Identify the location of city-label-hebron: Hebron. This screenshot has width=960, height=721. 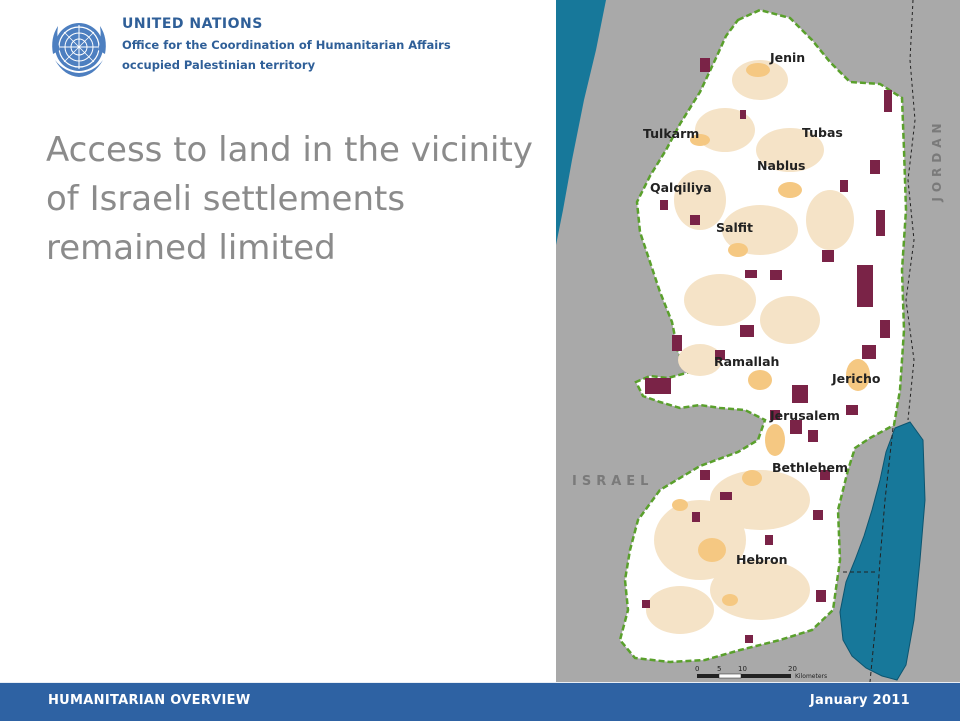
(762, 559).